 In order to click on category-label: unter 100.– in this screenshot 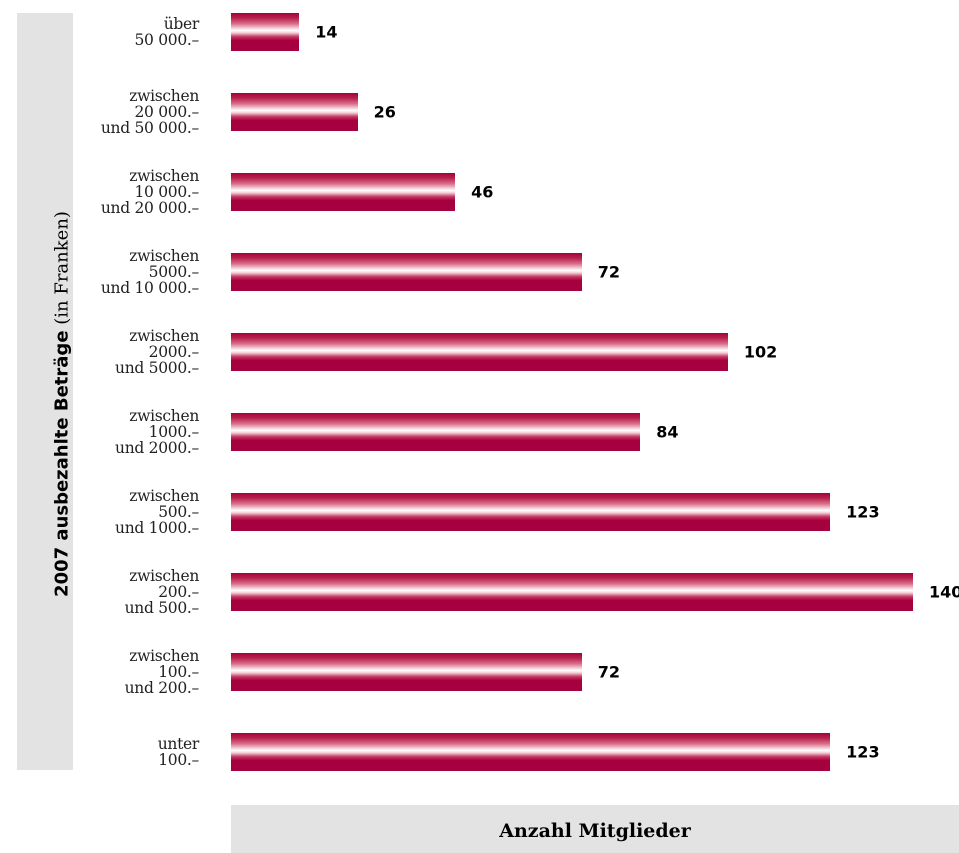, I will do `click(178, 752)`.